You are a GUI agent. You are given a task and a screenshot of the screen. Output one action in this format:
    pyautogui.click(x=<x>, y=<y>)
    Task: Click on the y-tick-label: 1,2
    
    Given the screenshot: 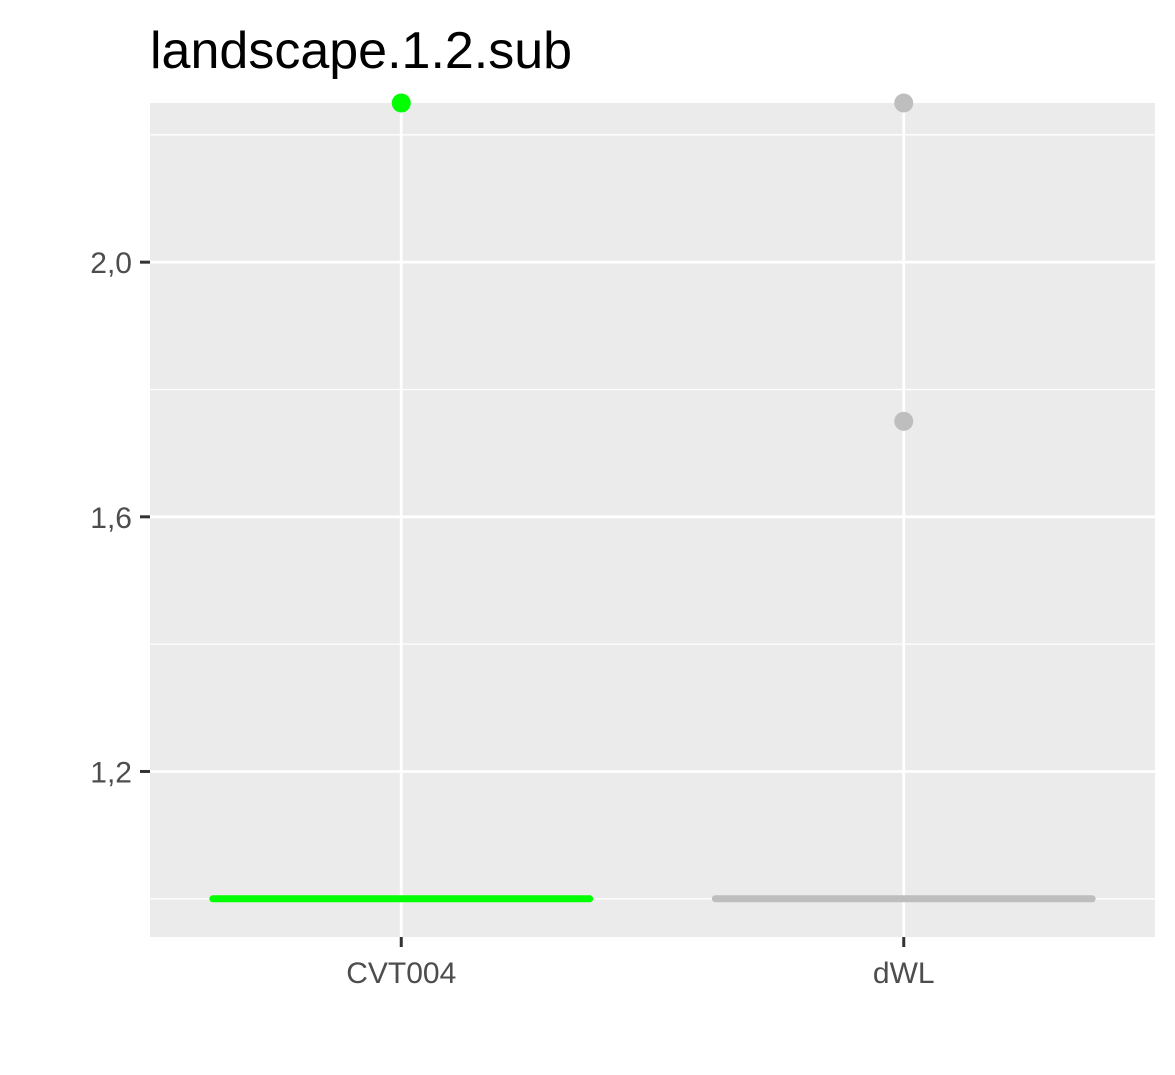 What is the action you would take?
    pyautogui.click(x=111, y=772)
    